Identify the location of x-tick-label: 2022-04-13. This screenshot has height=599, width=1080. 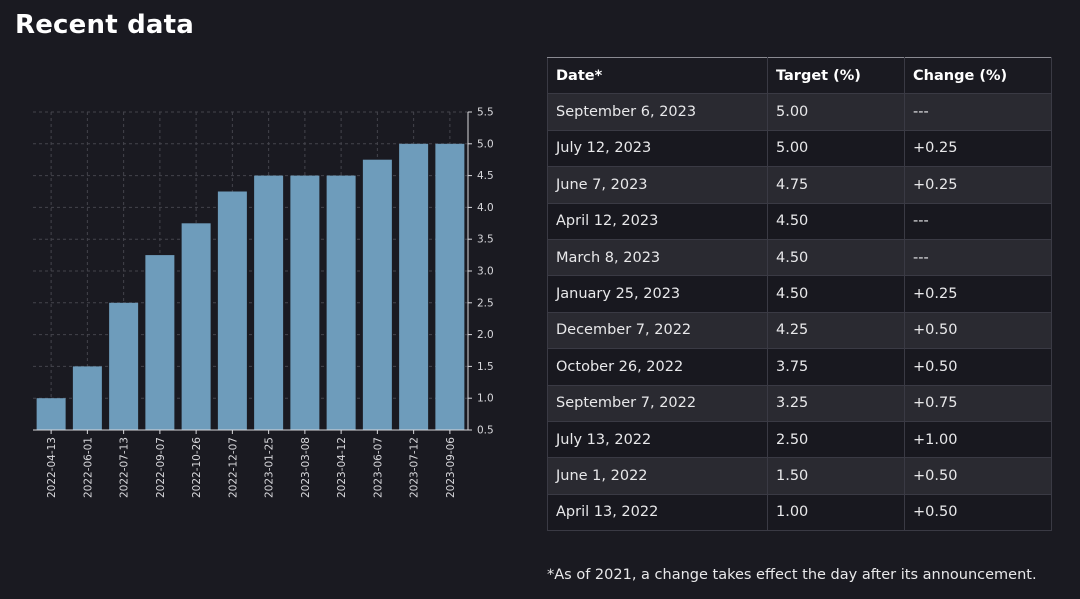
(52, 467).